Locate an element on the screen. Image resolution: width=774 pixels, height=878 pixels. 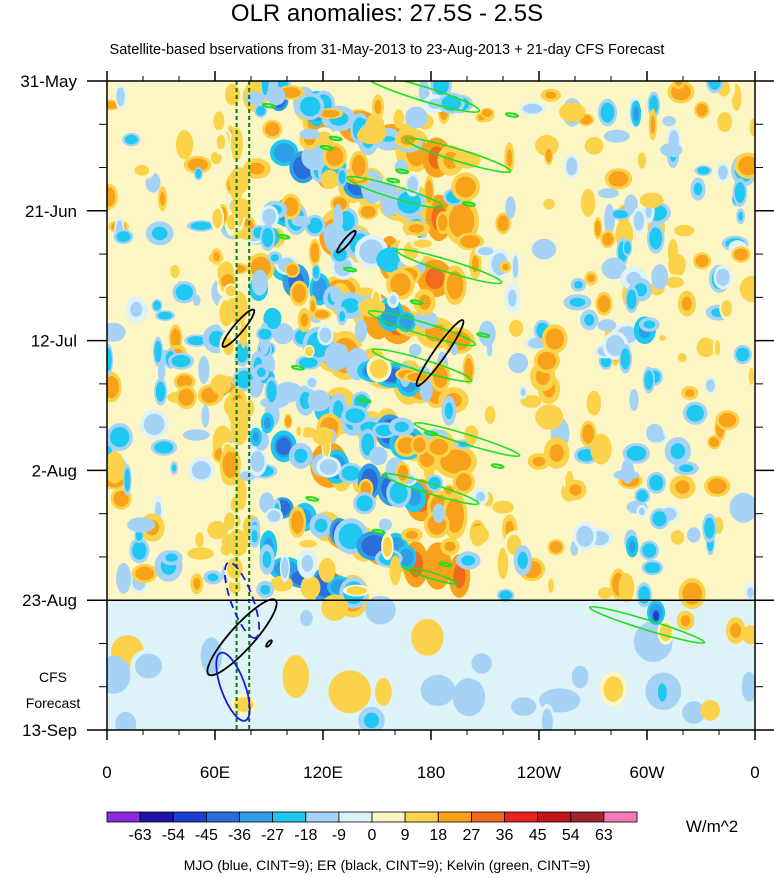
colorbar-label-10: 27 is located at coordinates (472, 835).